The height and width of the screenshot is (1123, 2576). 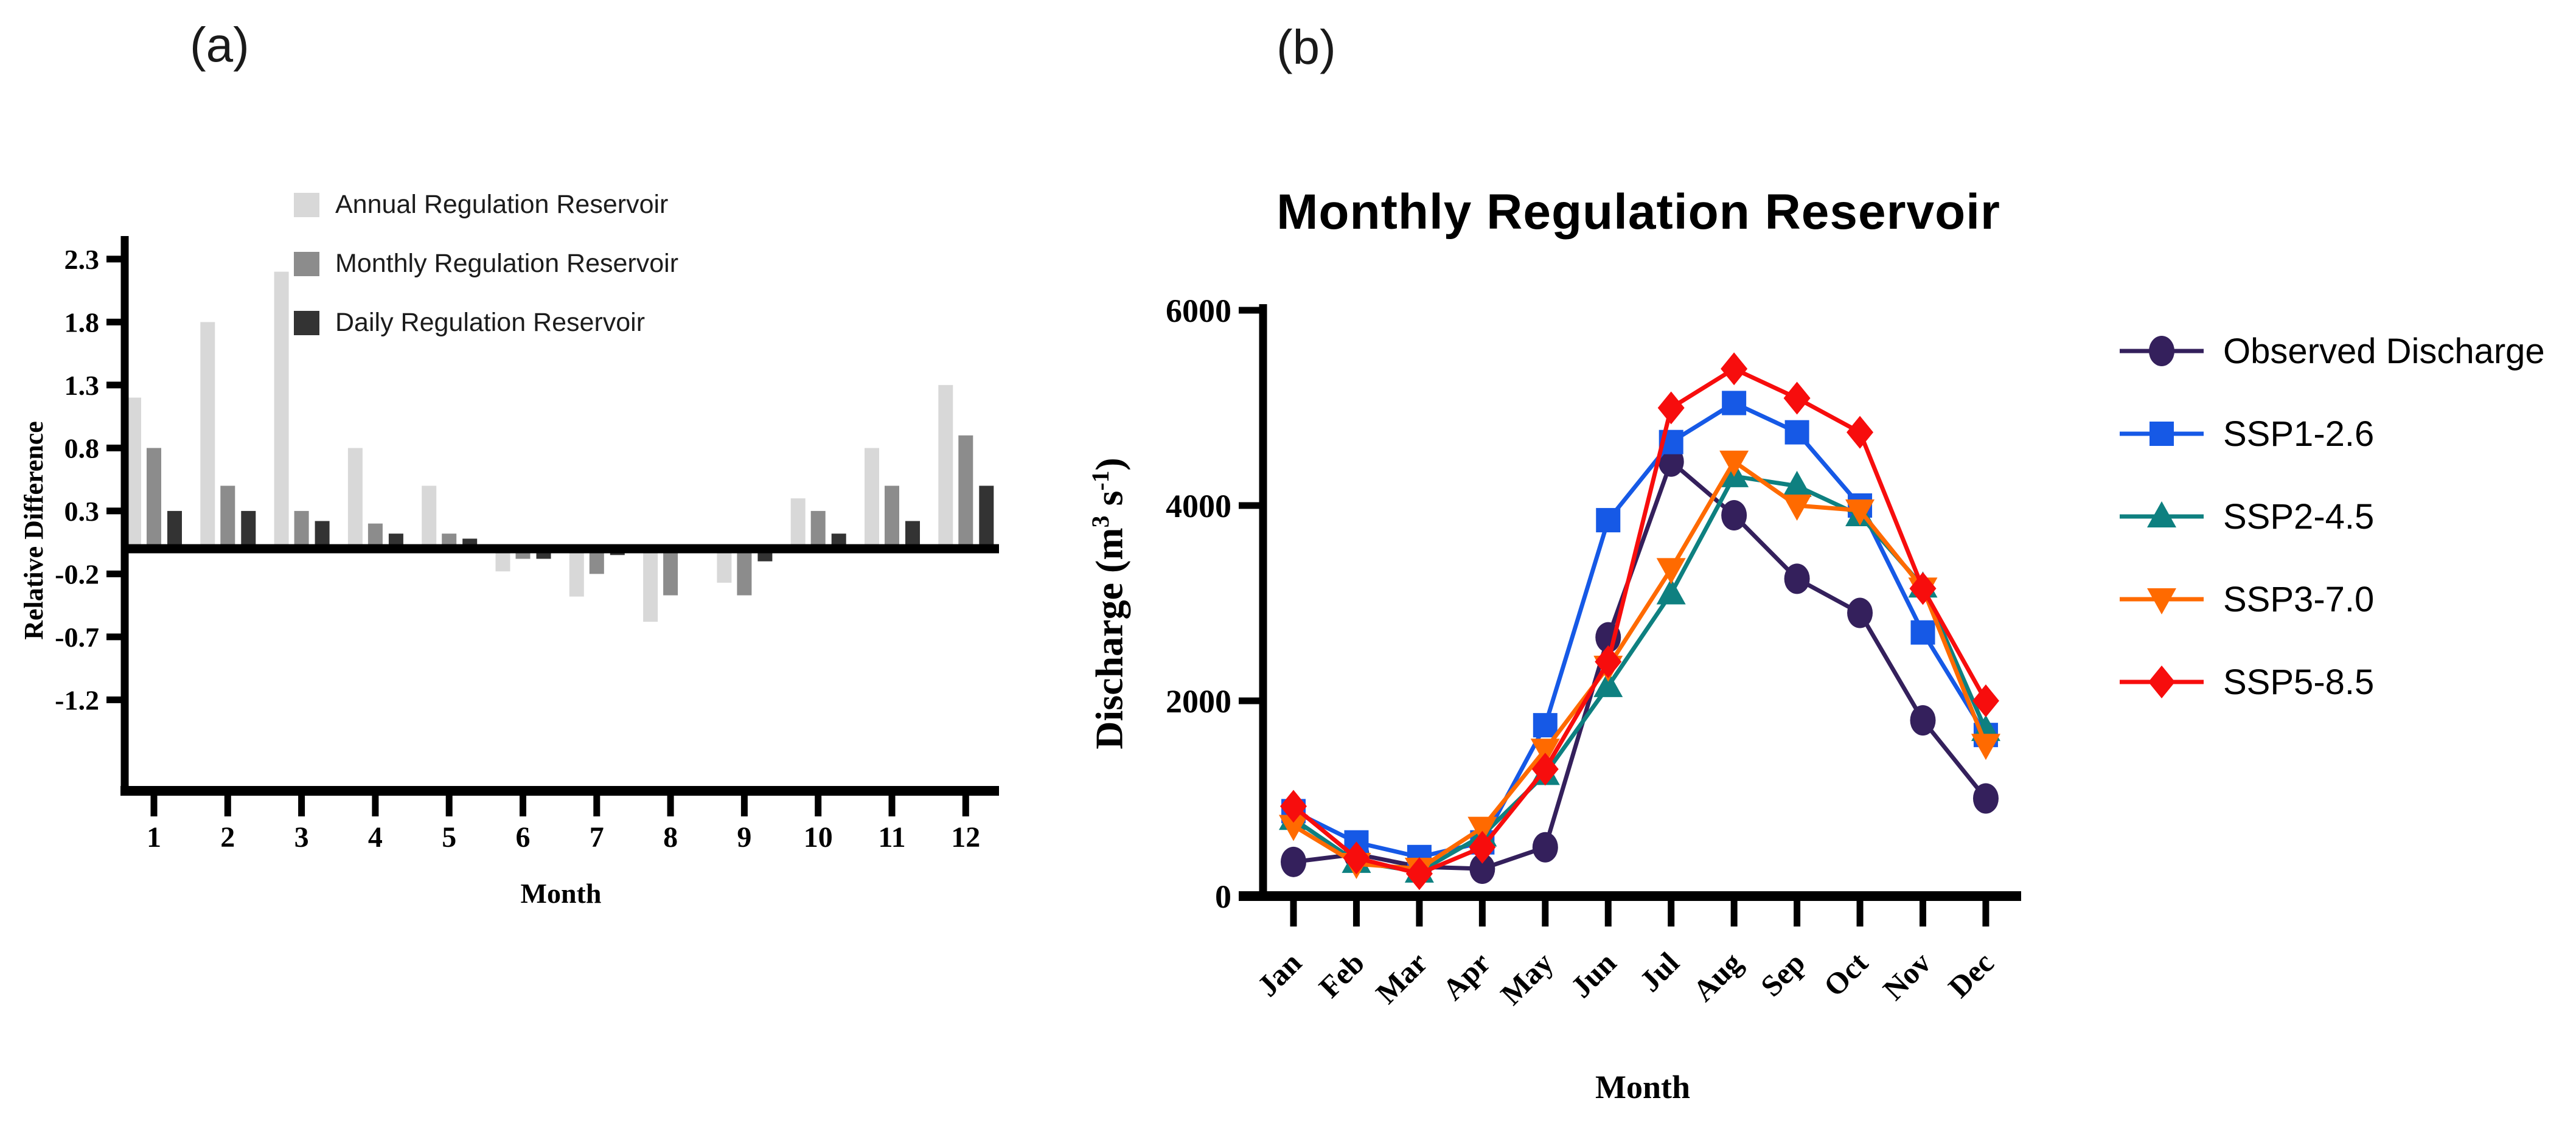 What do you see at coordinates (34, 530) in the screenshot?
I see `panel-a-y-axis-title: Relative Difference` at bounding box center [34, 530].